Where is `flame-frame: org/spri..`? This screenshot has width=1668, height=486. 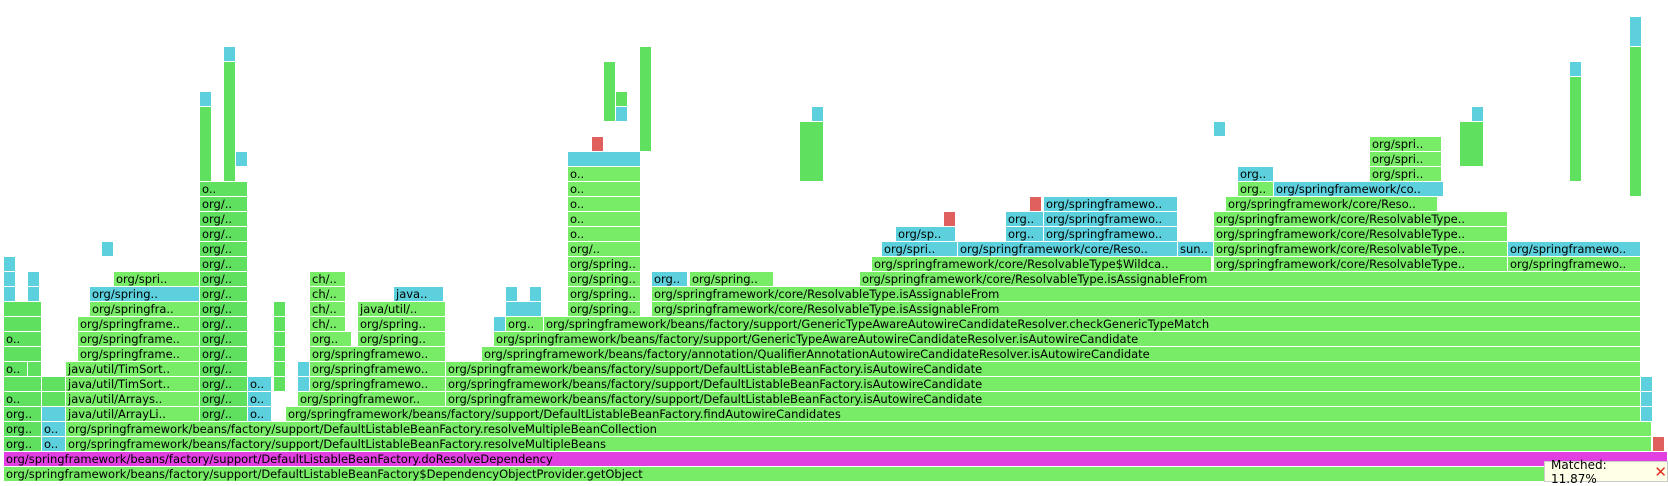 flame-frame: org/spri.. is located at coordinates (920, 249).